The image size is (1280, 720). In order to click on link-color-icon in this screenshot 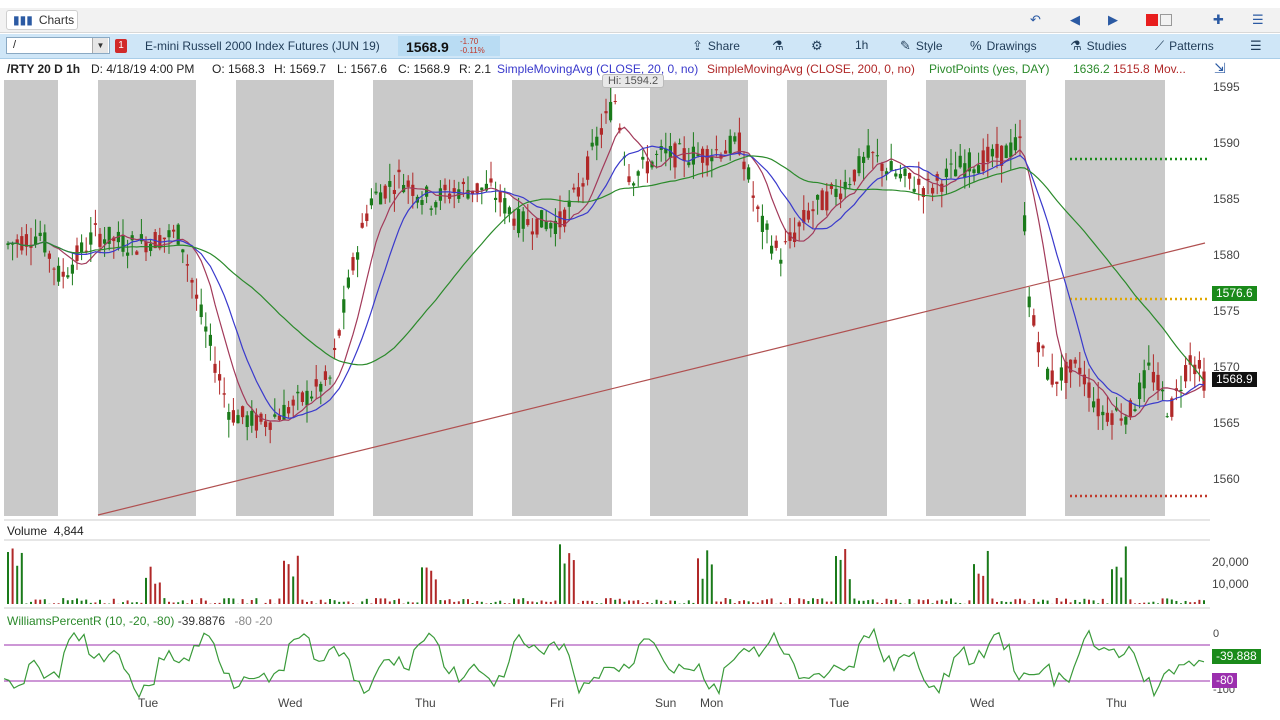, I will do `click(1152, 20)`.